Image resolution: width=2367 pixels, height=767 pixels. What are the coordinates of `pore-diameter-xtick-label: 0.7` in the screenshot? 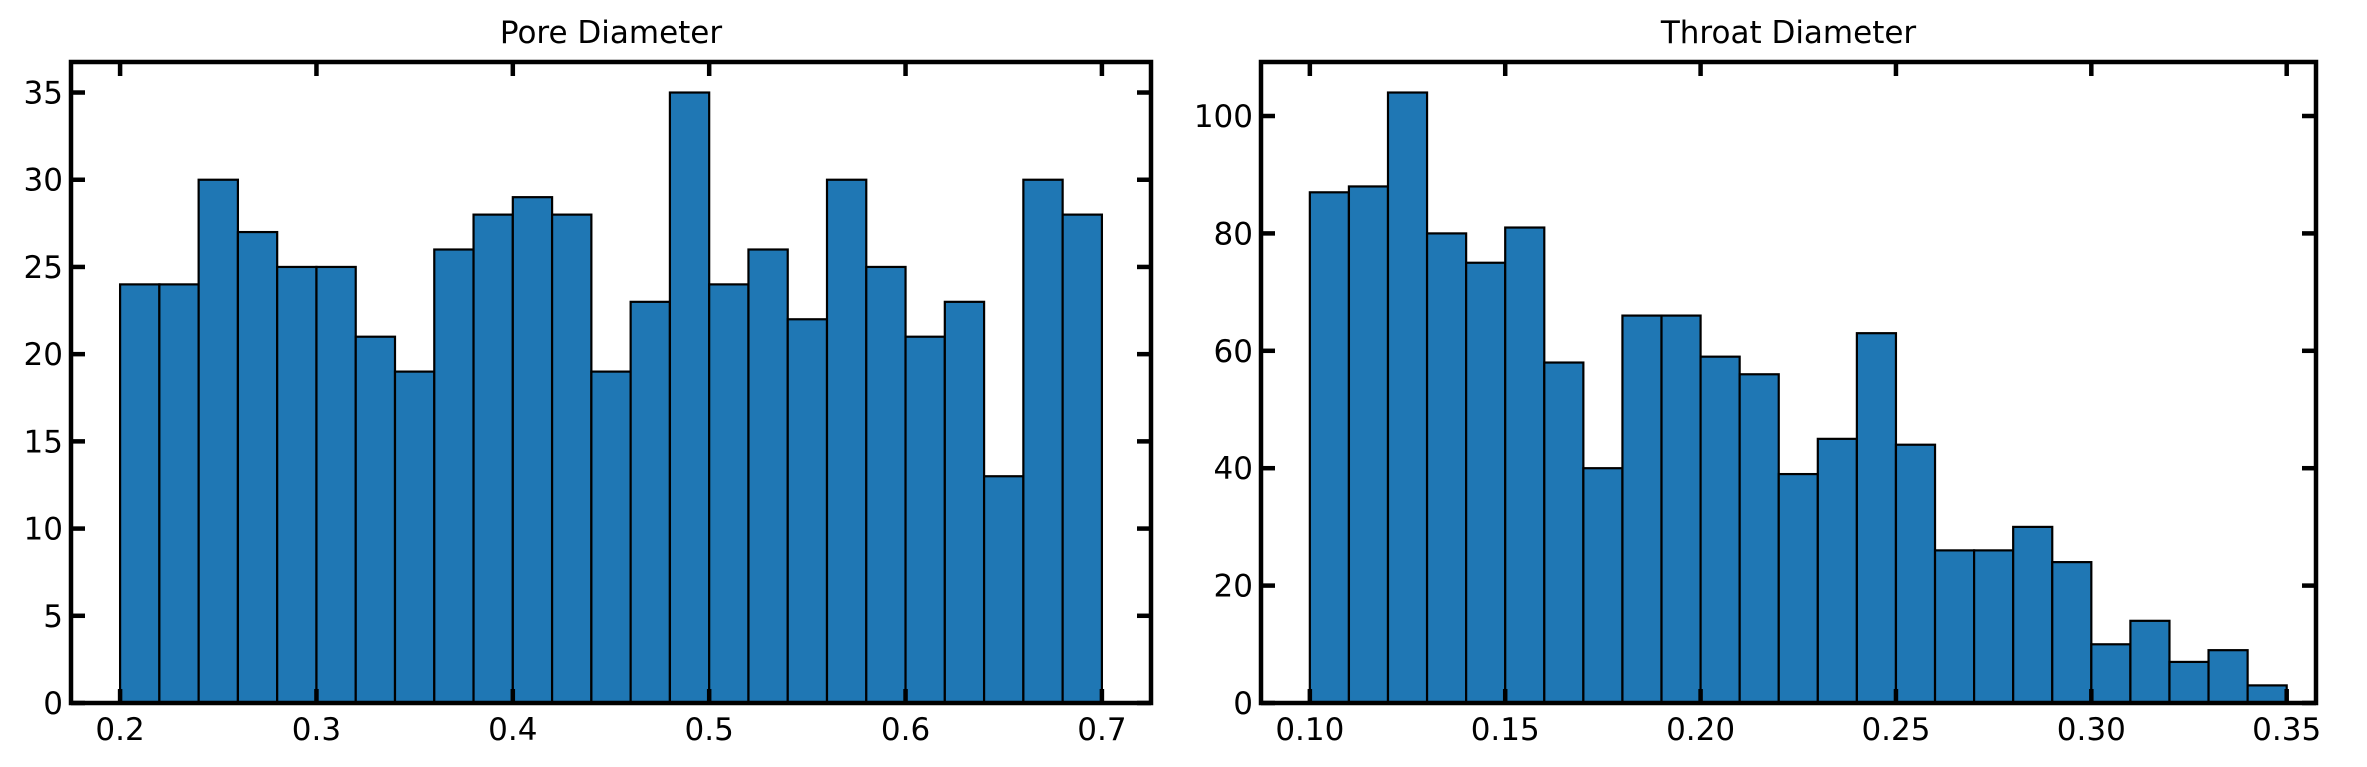 It's located at (1101, 730).